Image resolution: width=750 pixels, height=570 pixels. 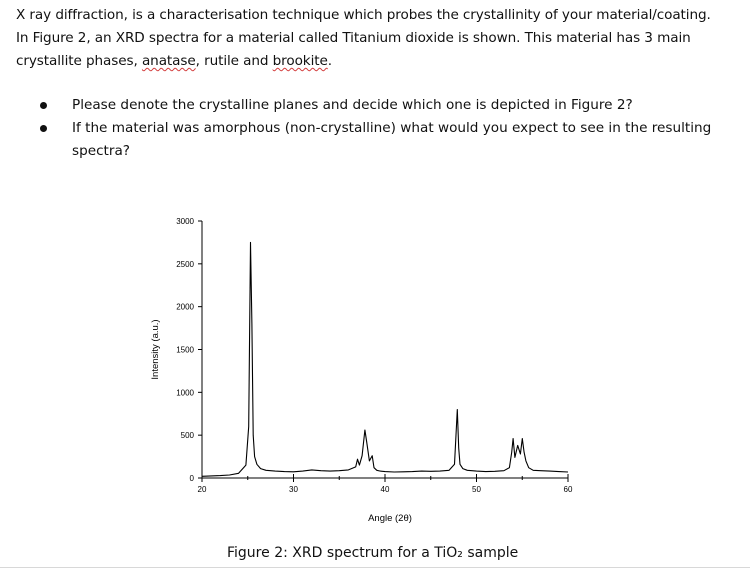 What do you see at coordinates (101, 151) in the screenshot?
I see `question-text-continued: spectra?` at bounding box center [101, 151].